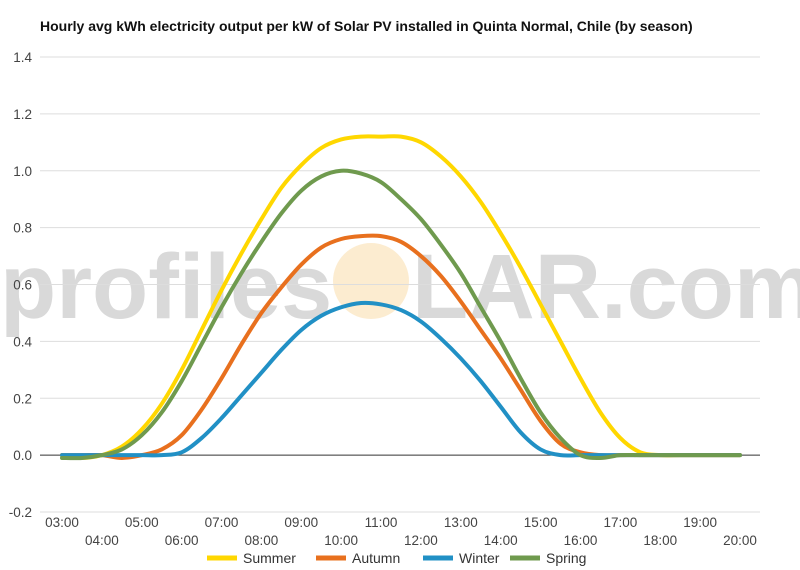  Describe the element at coordinates (371, 281) in the screenshot. I see `watermark-sun-icon` at that location.